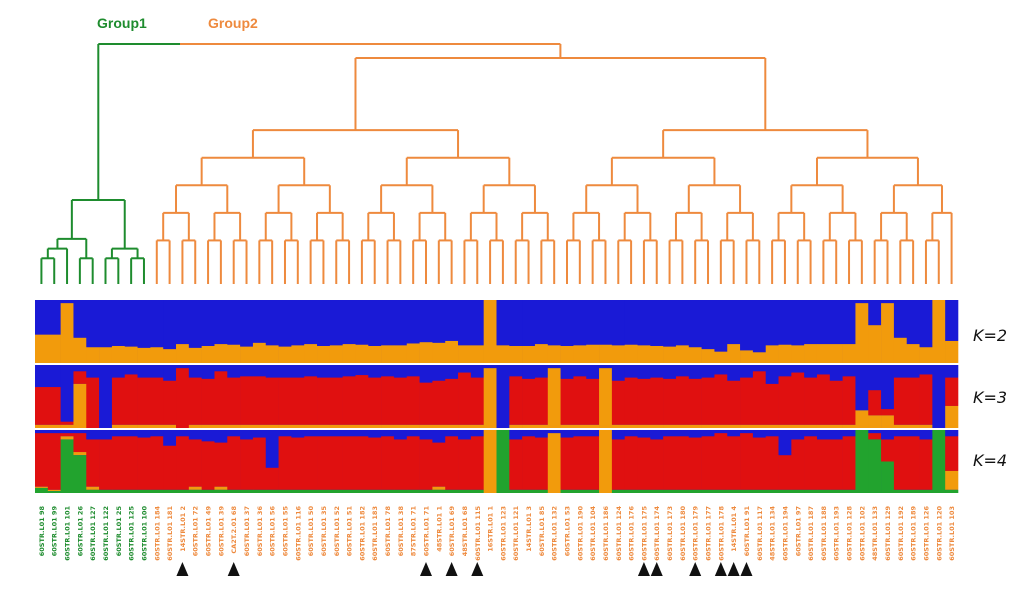  I want to click on sample-label: 60STR.L01 180, so click(683, 533).